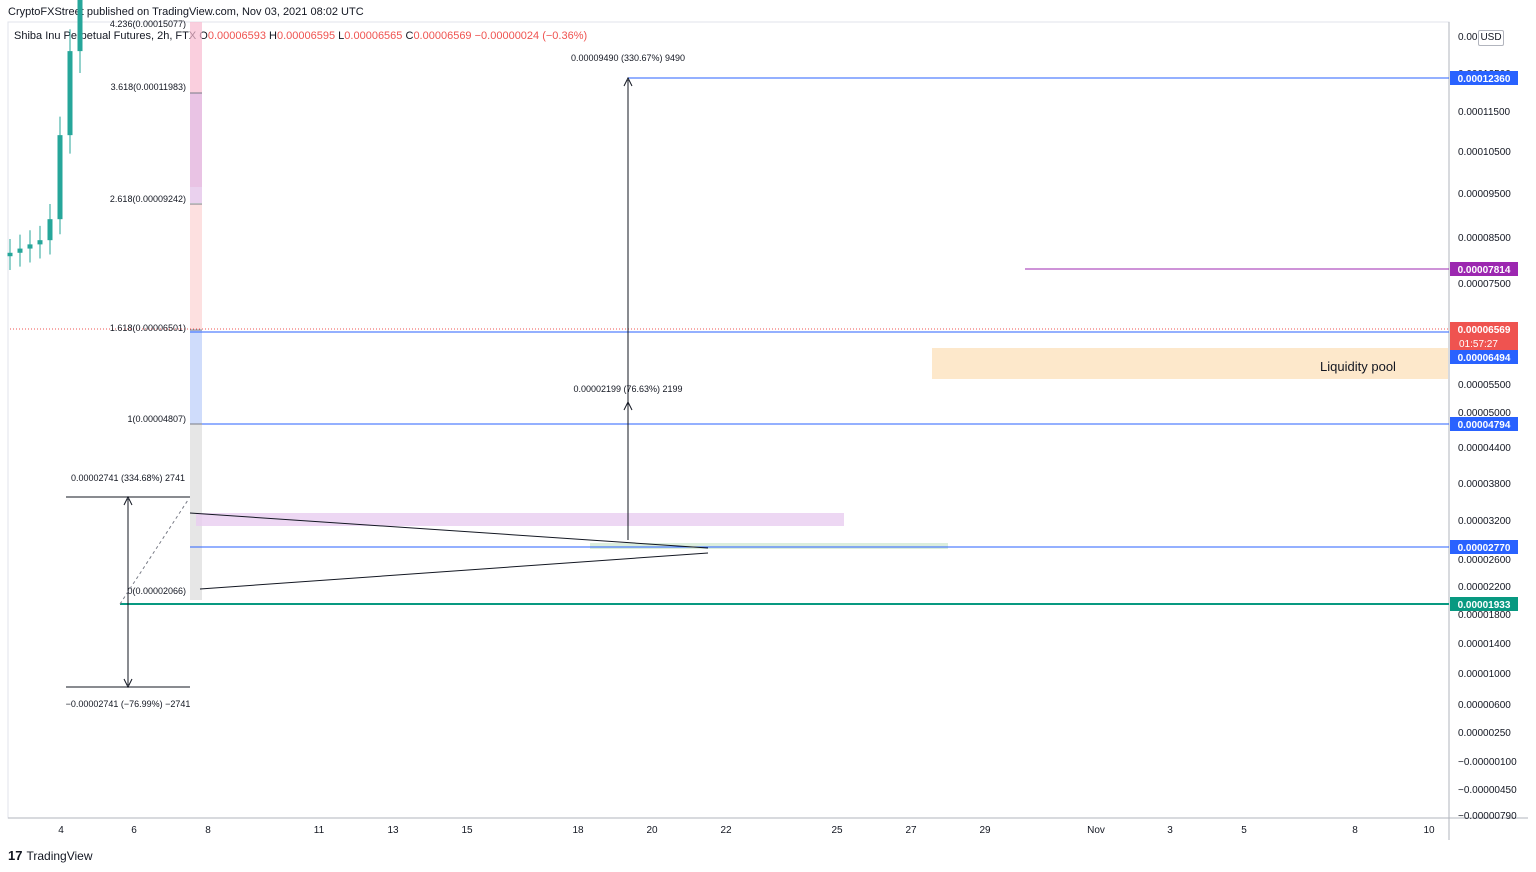 This screenshot has height=872, width=1536. I want to click on fib-level-label: 2.618(0.00009242), so click(148, 199).